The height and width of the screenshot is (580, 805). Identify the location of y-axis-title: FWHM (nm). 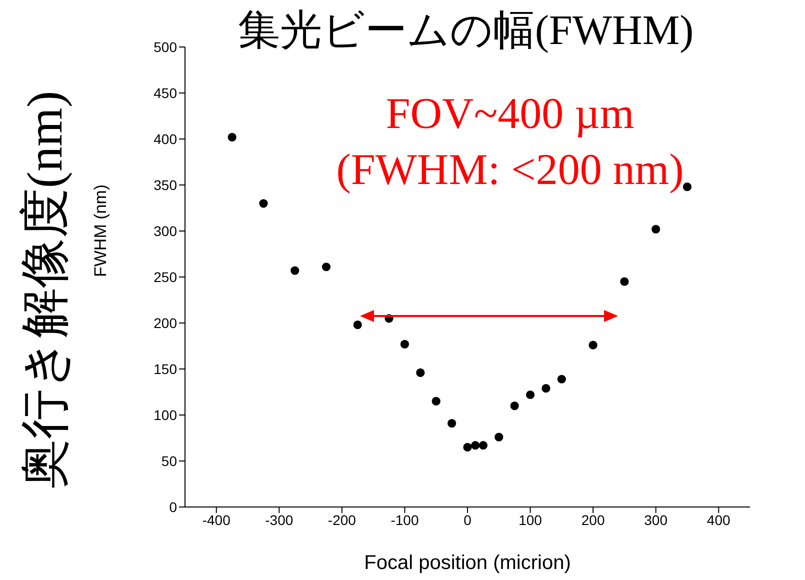
(100, 230).